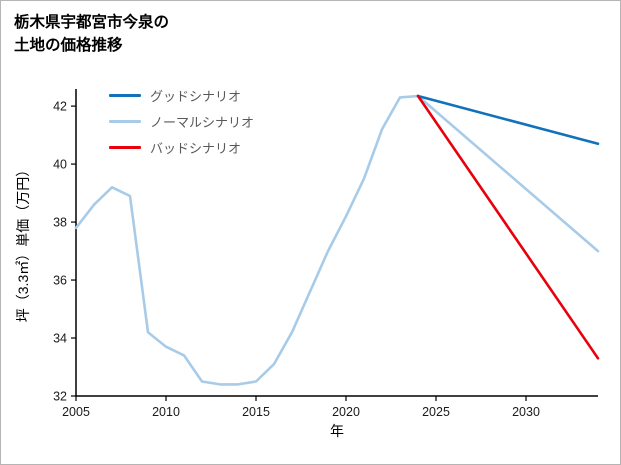 The image size is (621, 465). What do you see at coordinates (125, 147) in the screenshot?
I see `legend-line-swatch-bad` at bounding box center [125, 147].